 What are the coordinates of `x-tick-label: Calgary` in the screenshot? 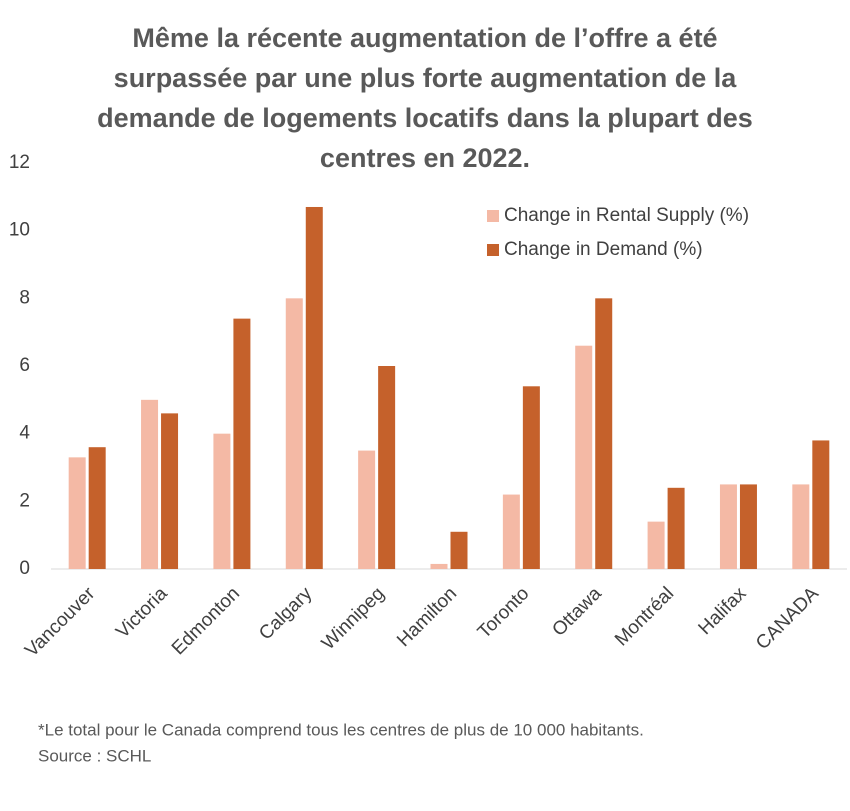 It's located at (285, 613).